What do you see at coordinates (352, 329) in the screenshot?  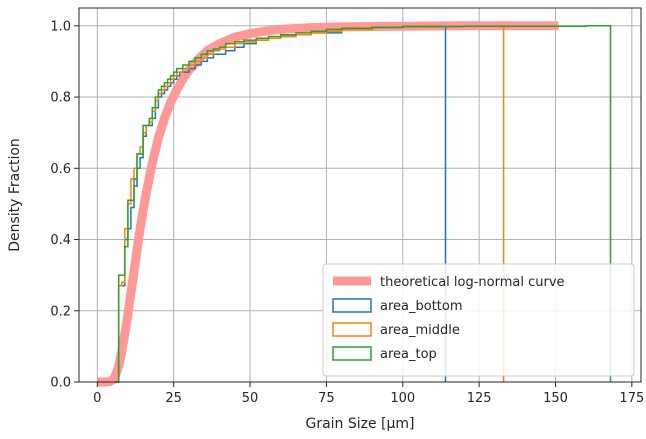 I see `legend-swatch-area-middle` at bounding box center [352, 329].